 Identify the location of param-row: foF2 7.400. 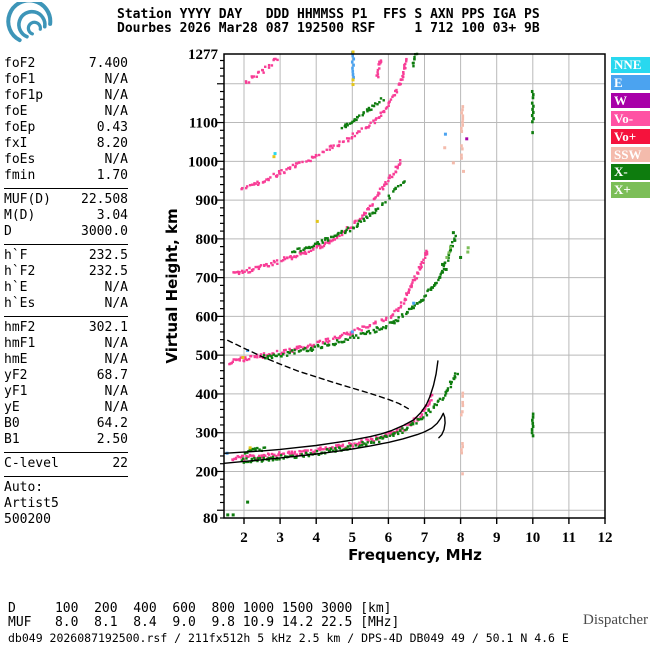
(66, 64).